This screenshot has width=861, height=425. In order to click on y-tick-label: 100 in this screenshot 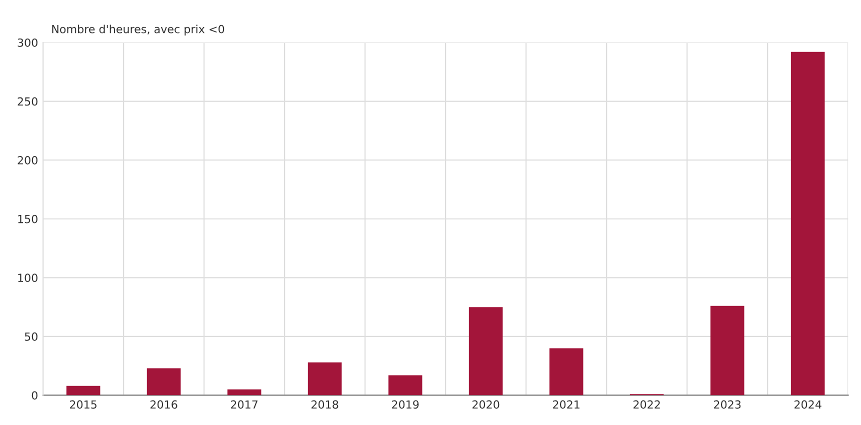, I will do `click(28, 278)`.